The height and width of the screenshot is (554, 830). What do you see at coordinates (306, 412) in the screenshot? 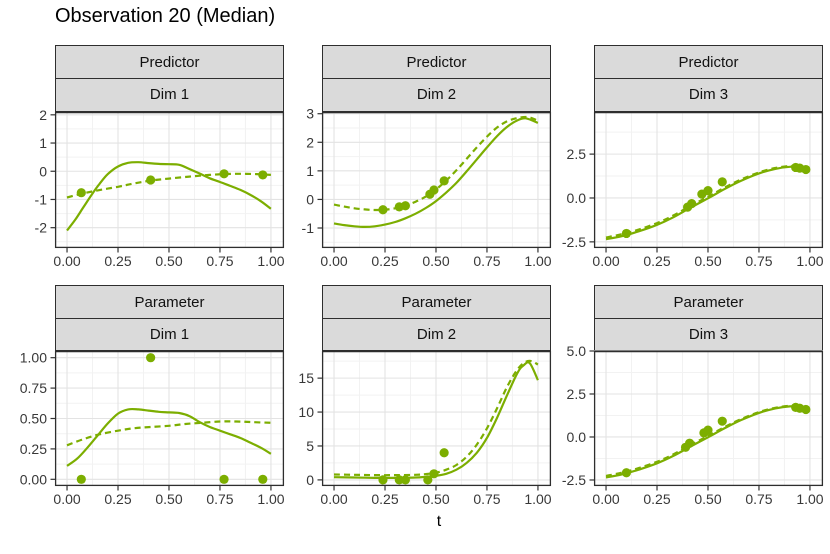
I see `y-tick-label: 10` at bounding box center [306, 412].